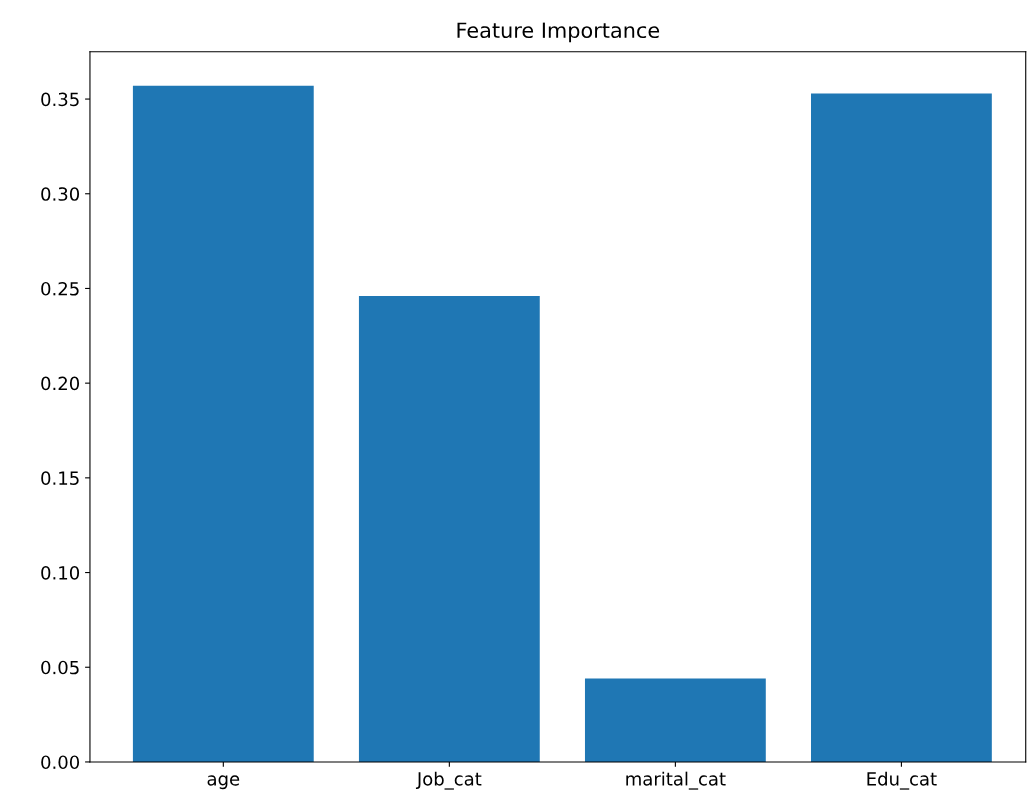 The width and height of the screenshot is (1034, 808). I want to click on x-tick-label: Edu_cat, so click(902, 780).